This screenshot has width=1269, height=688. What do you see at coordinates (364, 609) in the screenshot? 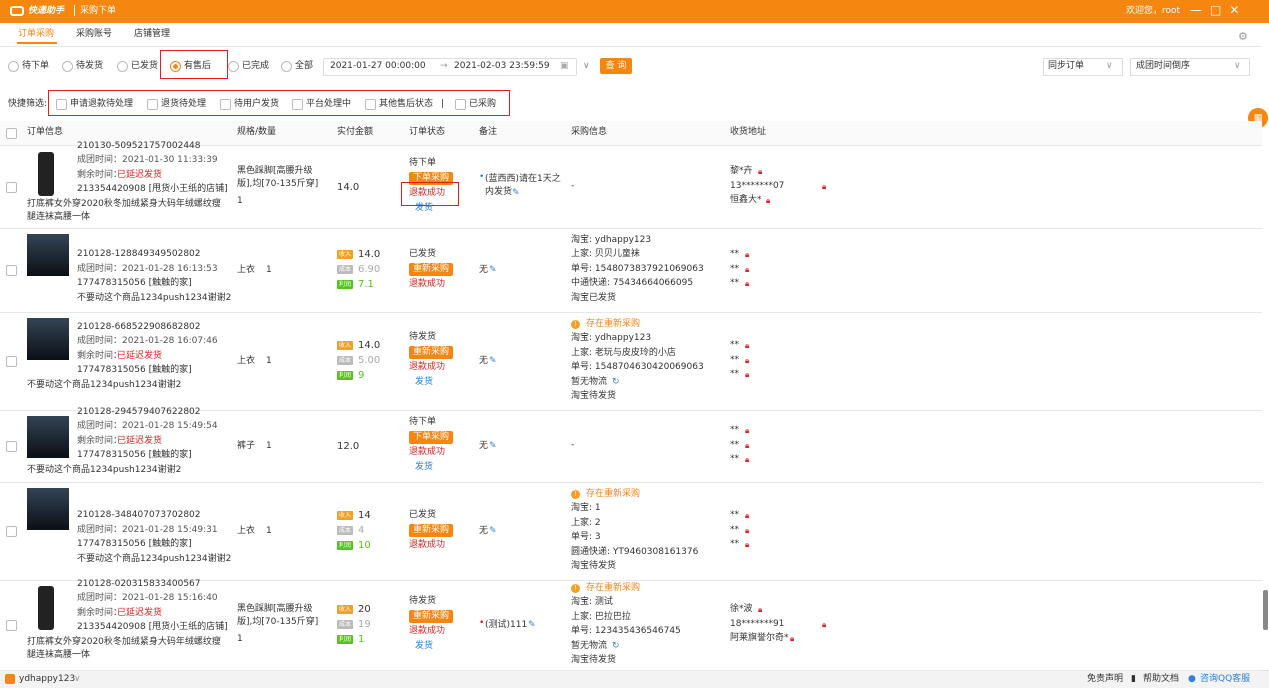
I see `amount-income: 20` at bounding box center [364, 609].